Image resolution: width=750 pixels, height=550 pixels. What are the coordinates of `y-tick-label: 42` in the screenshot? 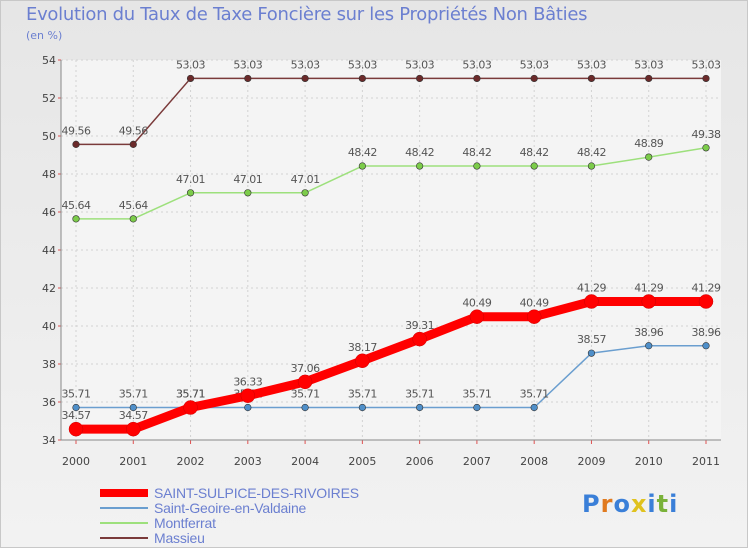 It's located at (49, 288).